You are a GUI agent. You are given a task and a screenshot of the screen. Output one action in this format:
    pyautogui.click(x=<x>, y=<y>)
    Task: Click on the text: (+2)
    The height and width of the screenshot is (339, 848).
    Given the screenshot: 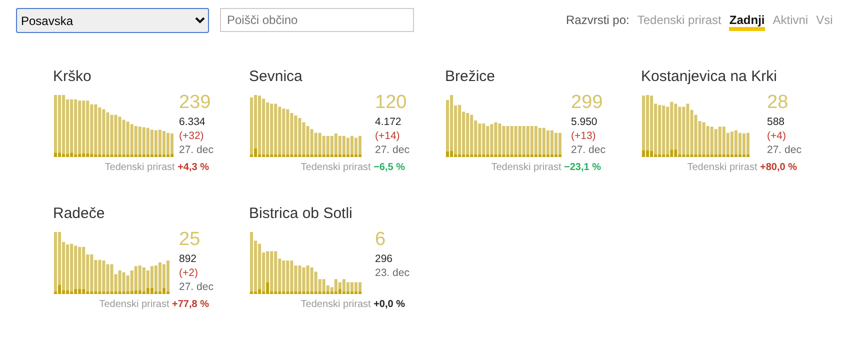 What is the action you would take?
    pyautogui.click(x=188, y=273)
    